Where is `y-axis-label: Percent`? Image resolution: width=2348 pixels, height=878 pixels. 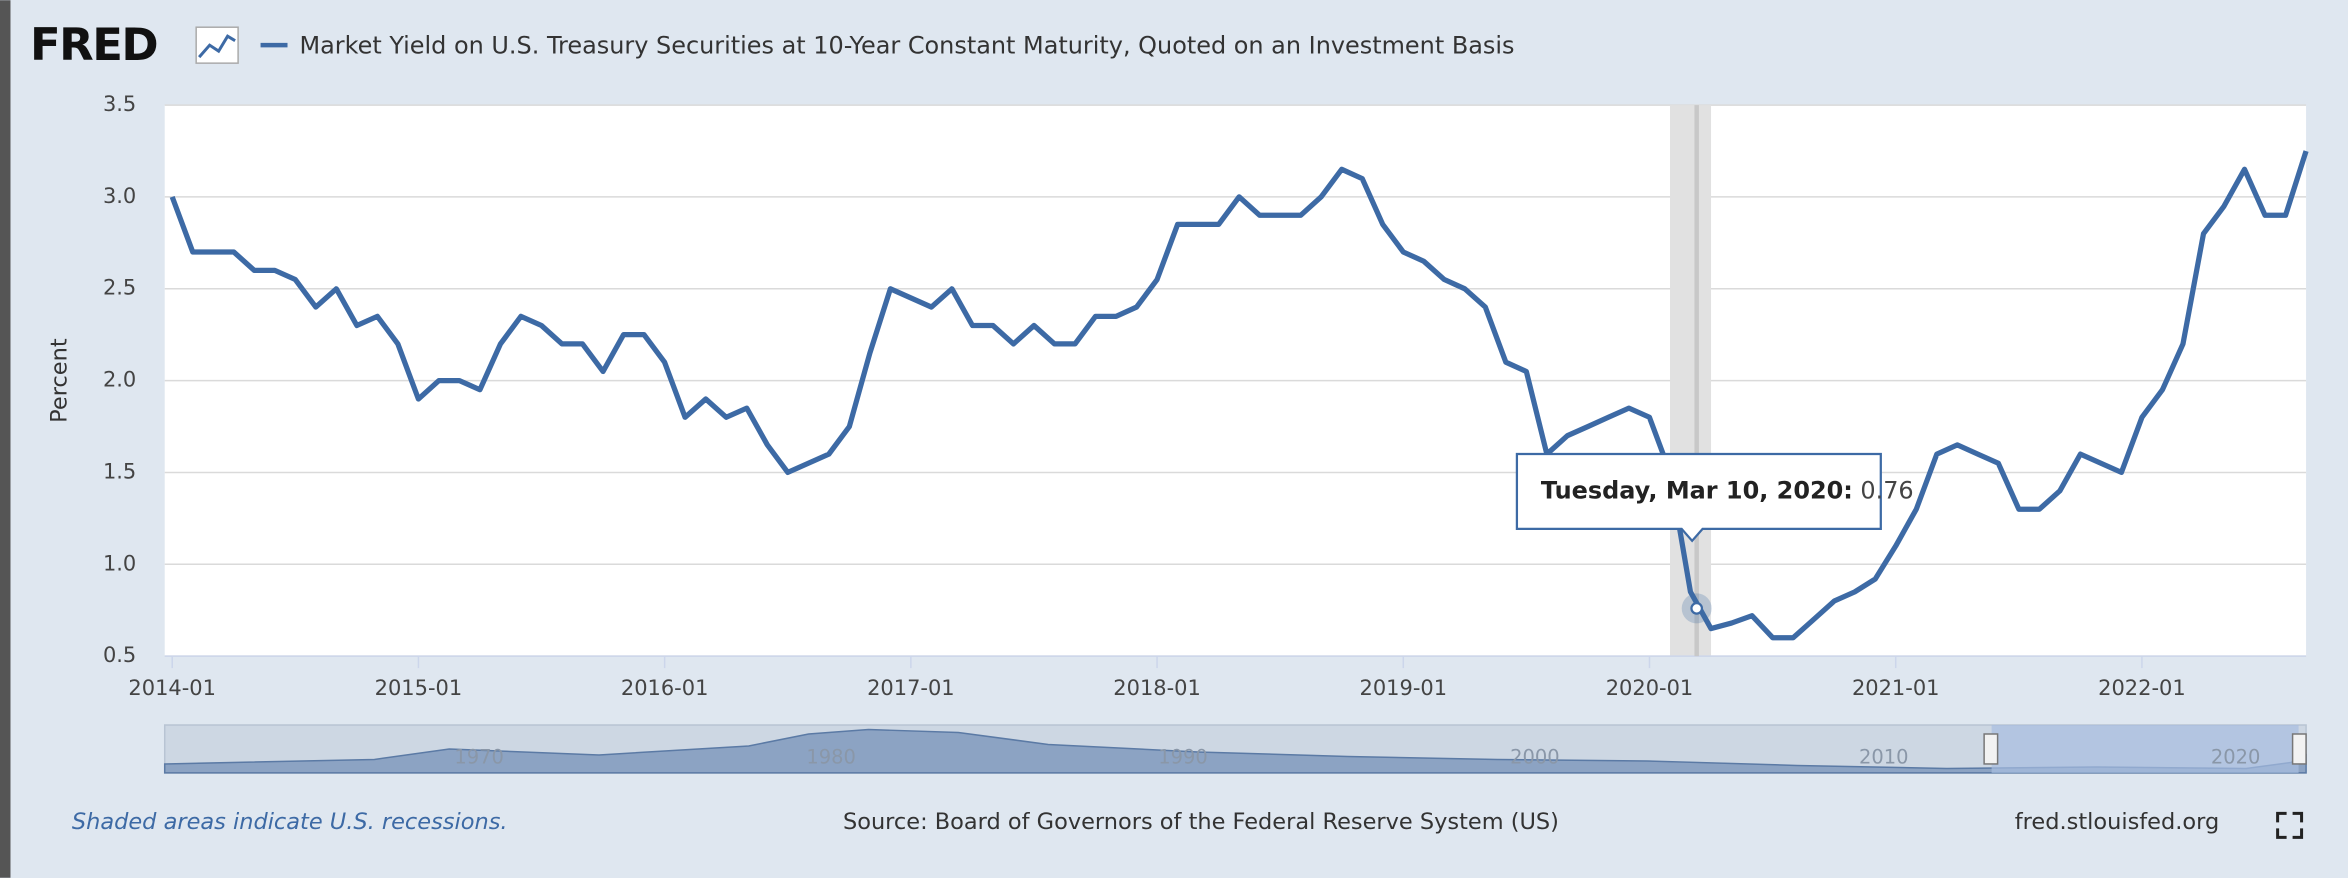 y-axis-label: Percent is located at coordinates (59, 380).